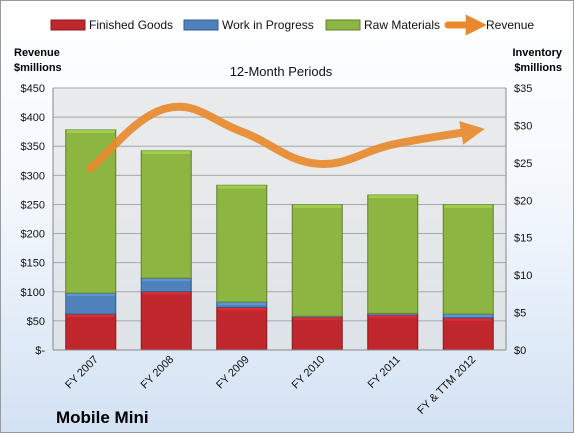  Describe the element at coordinates (131, 25) in the screenshot. I see `legend-label-finished-goods: Finished Goods` at that location.